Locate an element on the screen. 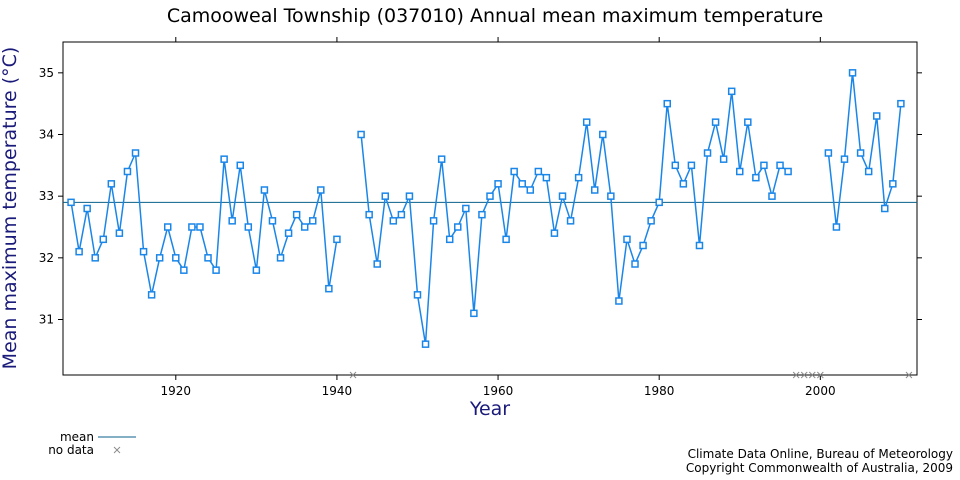  y-tick-label: 34 is located at coordinates (46, 135).